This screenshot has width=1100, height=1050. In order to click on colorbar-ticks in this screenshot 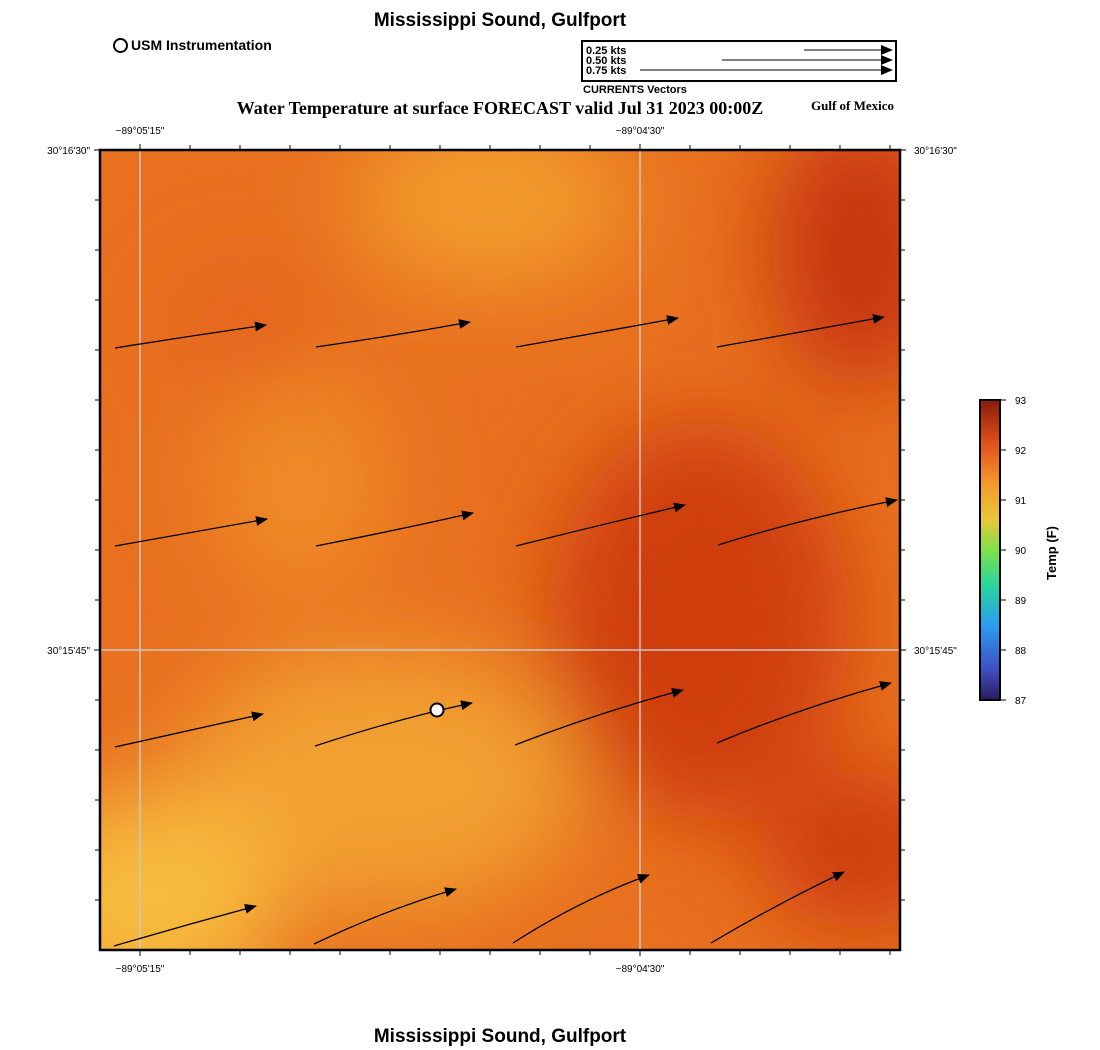, I will do `click(1003, 550)`.